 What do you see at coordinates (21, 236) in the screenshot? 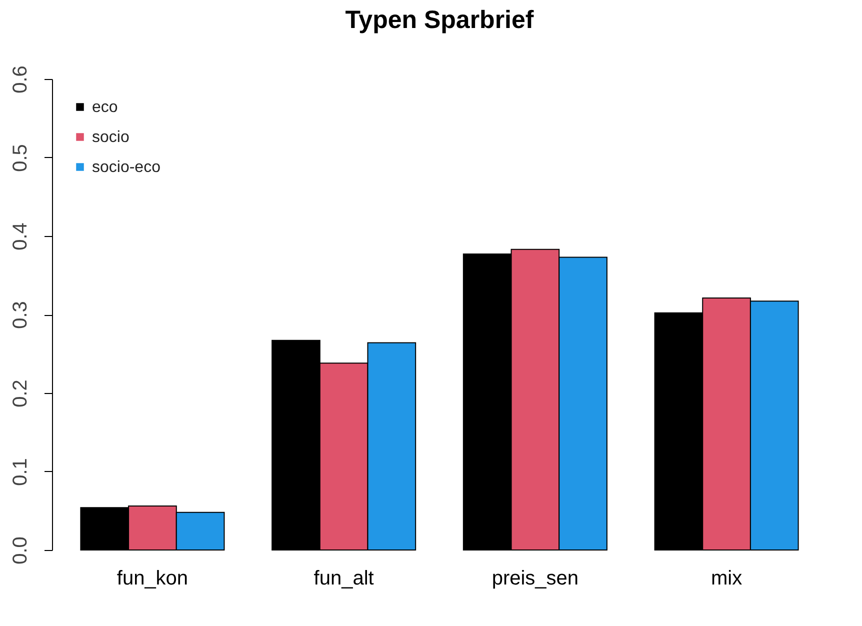
I see `y-tick-label: 0.4` at bounding box center [21, 236].